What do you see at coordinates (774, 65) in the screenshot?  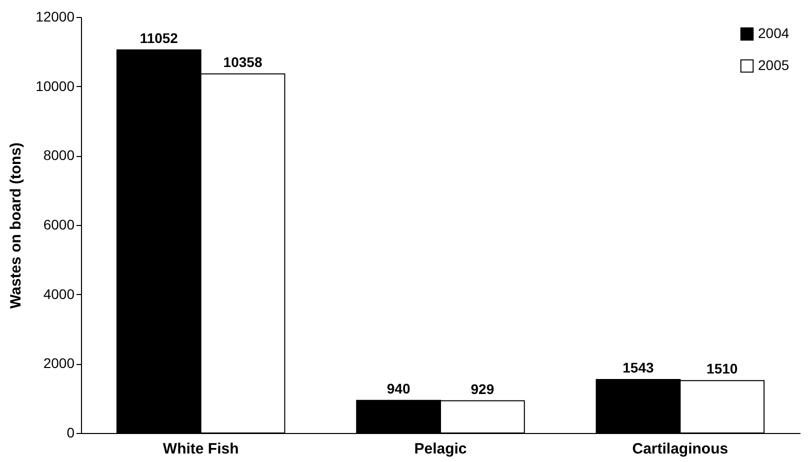 I see `legend-label: 2005` at bounding box center [774, 65].